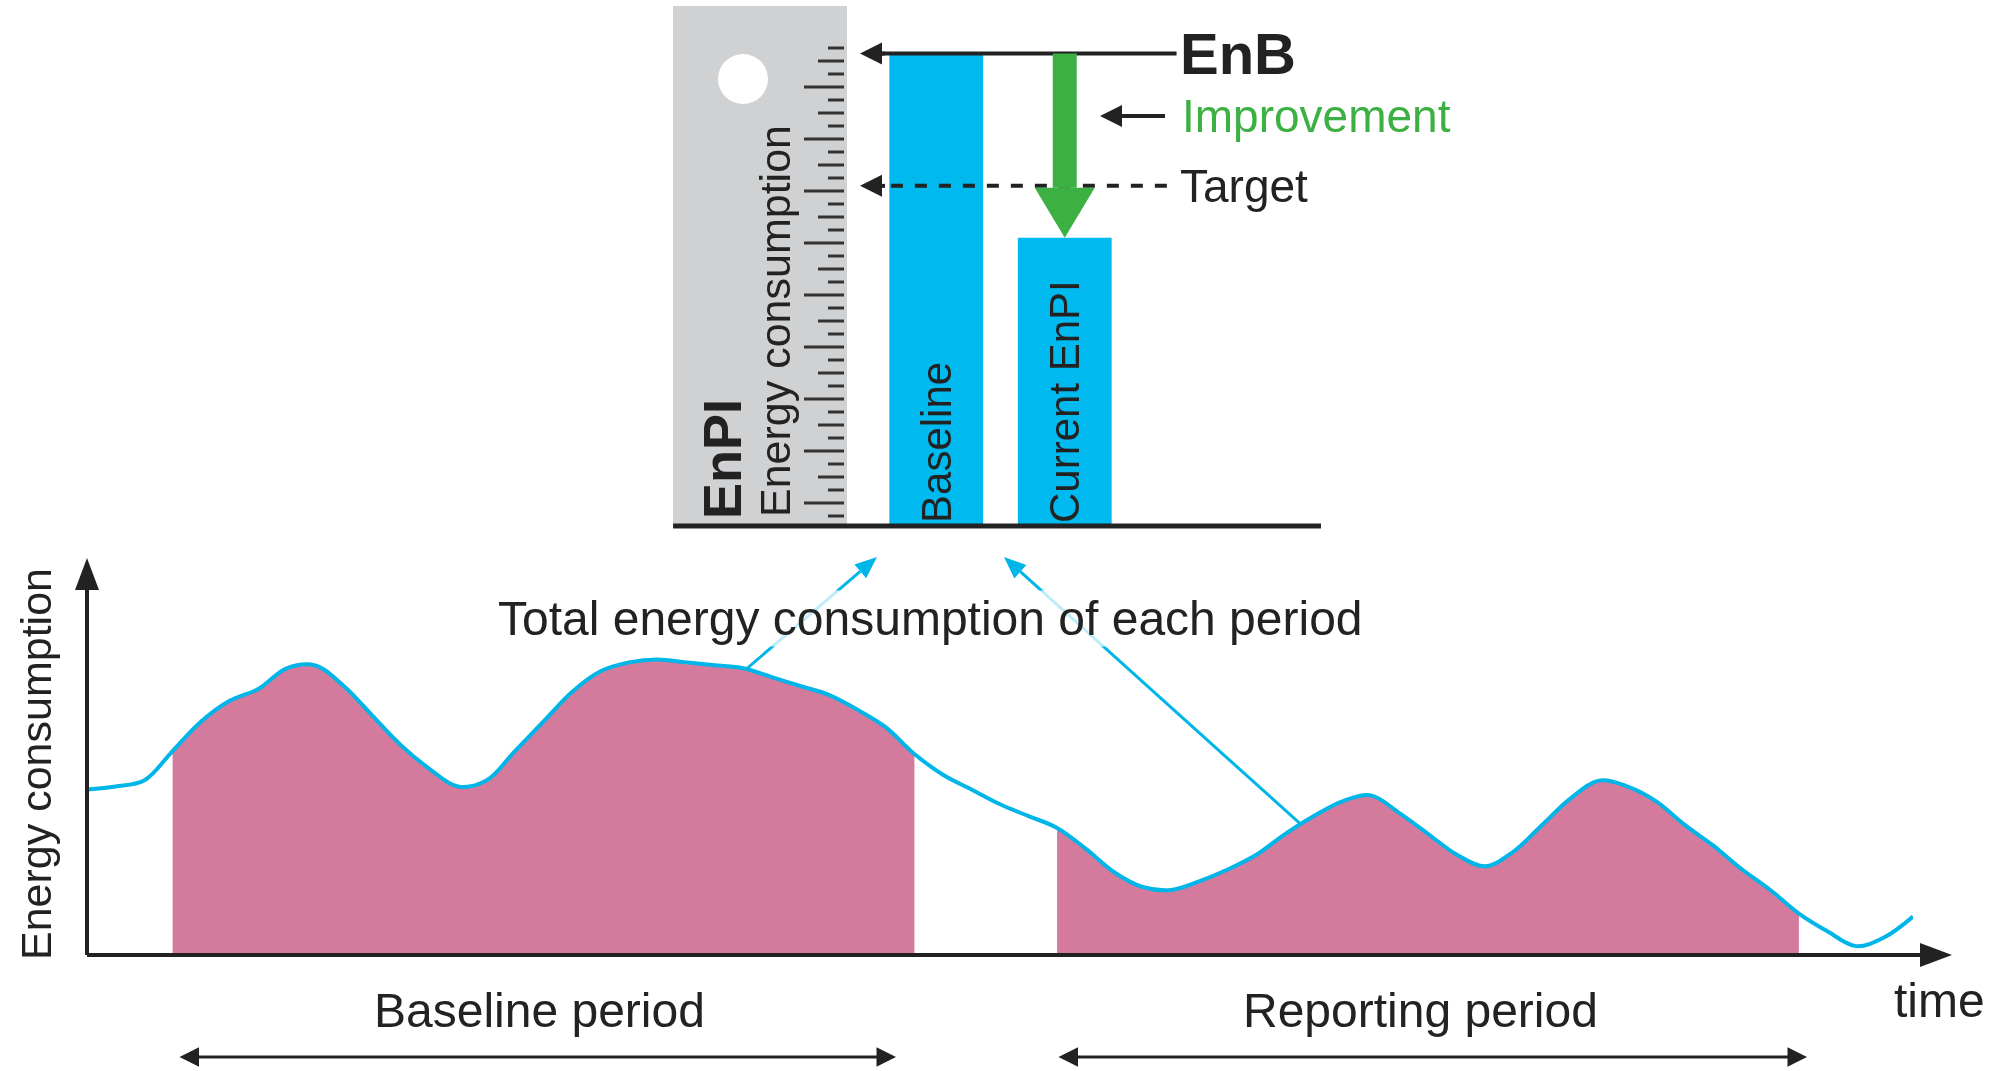  What do you see at coordinates (1420, 1010) in the screenshot?
I see `text: Reporting period` at bounding box center [1420, 1010].